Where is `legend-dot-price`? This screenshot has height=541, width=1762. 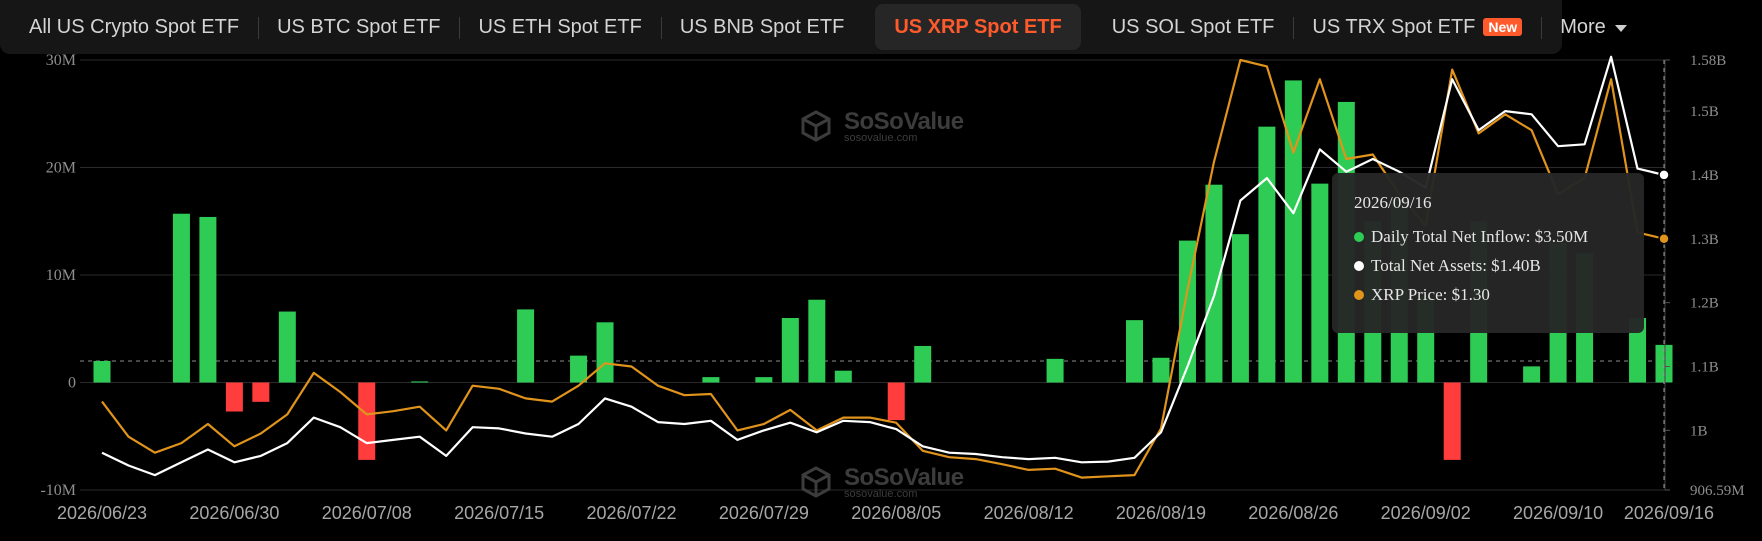 legend-dot-price is located at coordinates (1359, 294).